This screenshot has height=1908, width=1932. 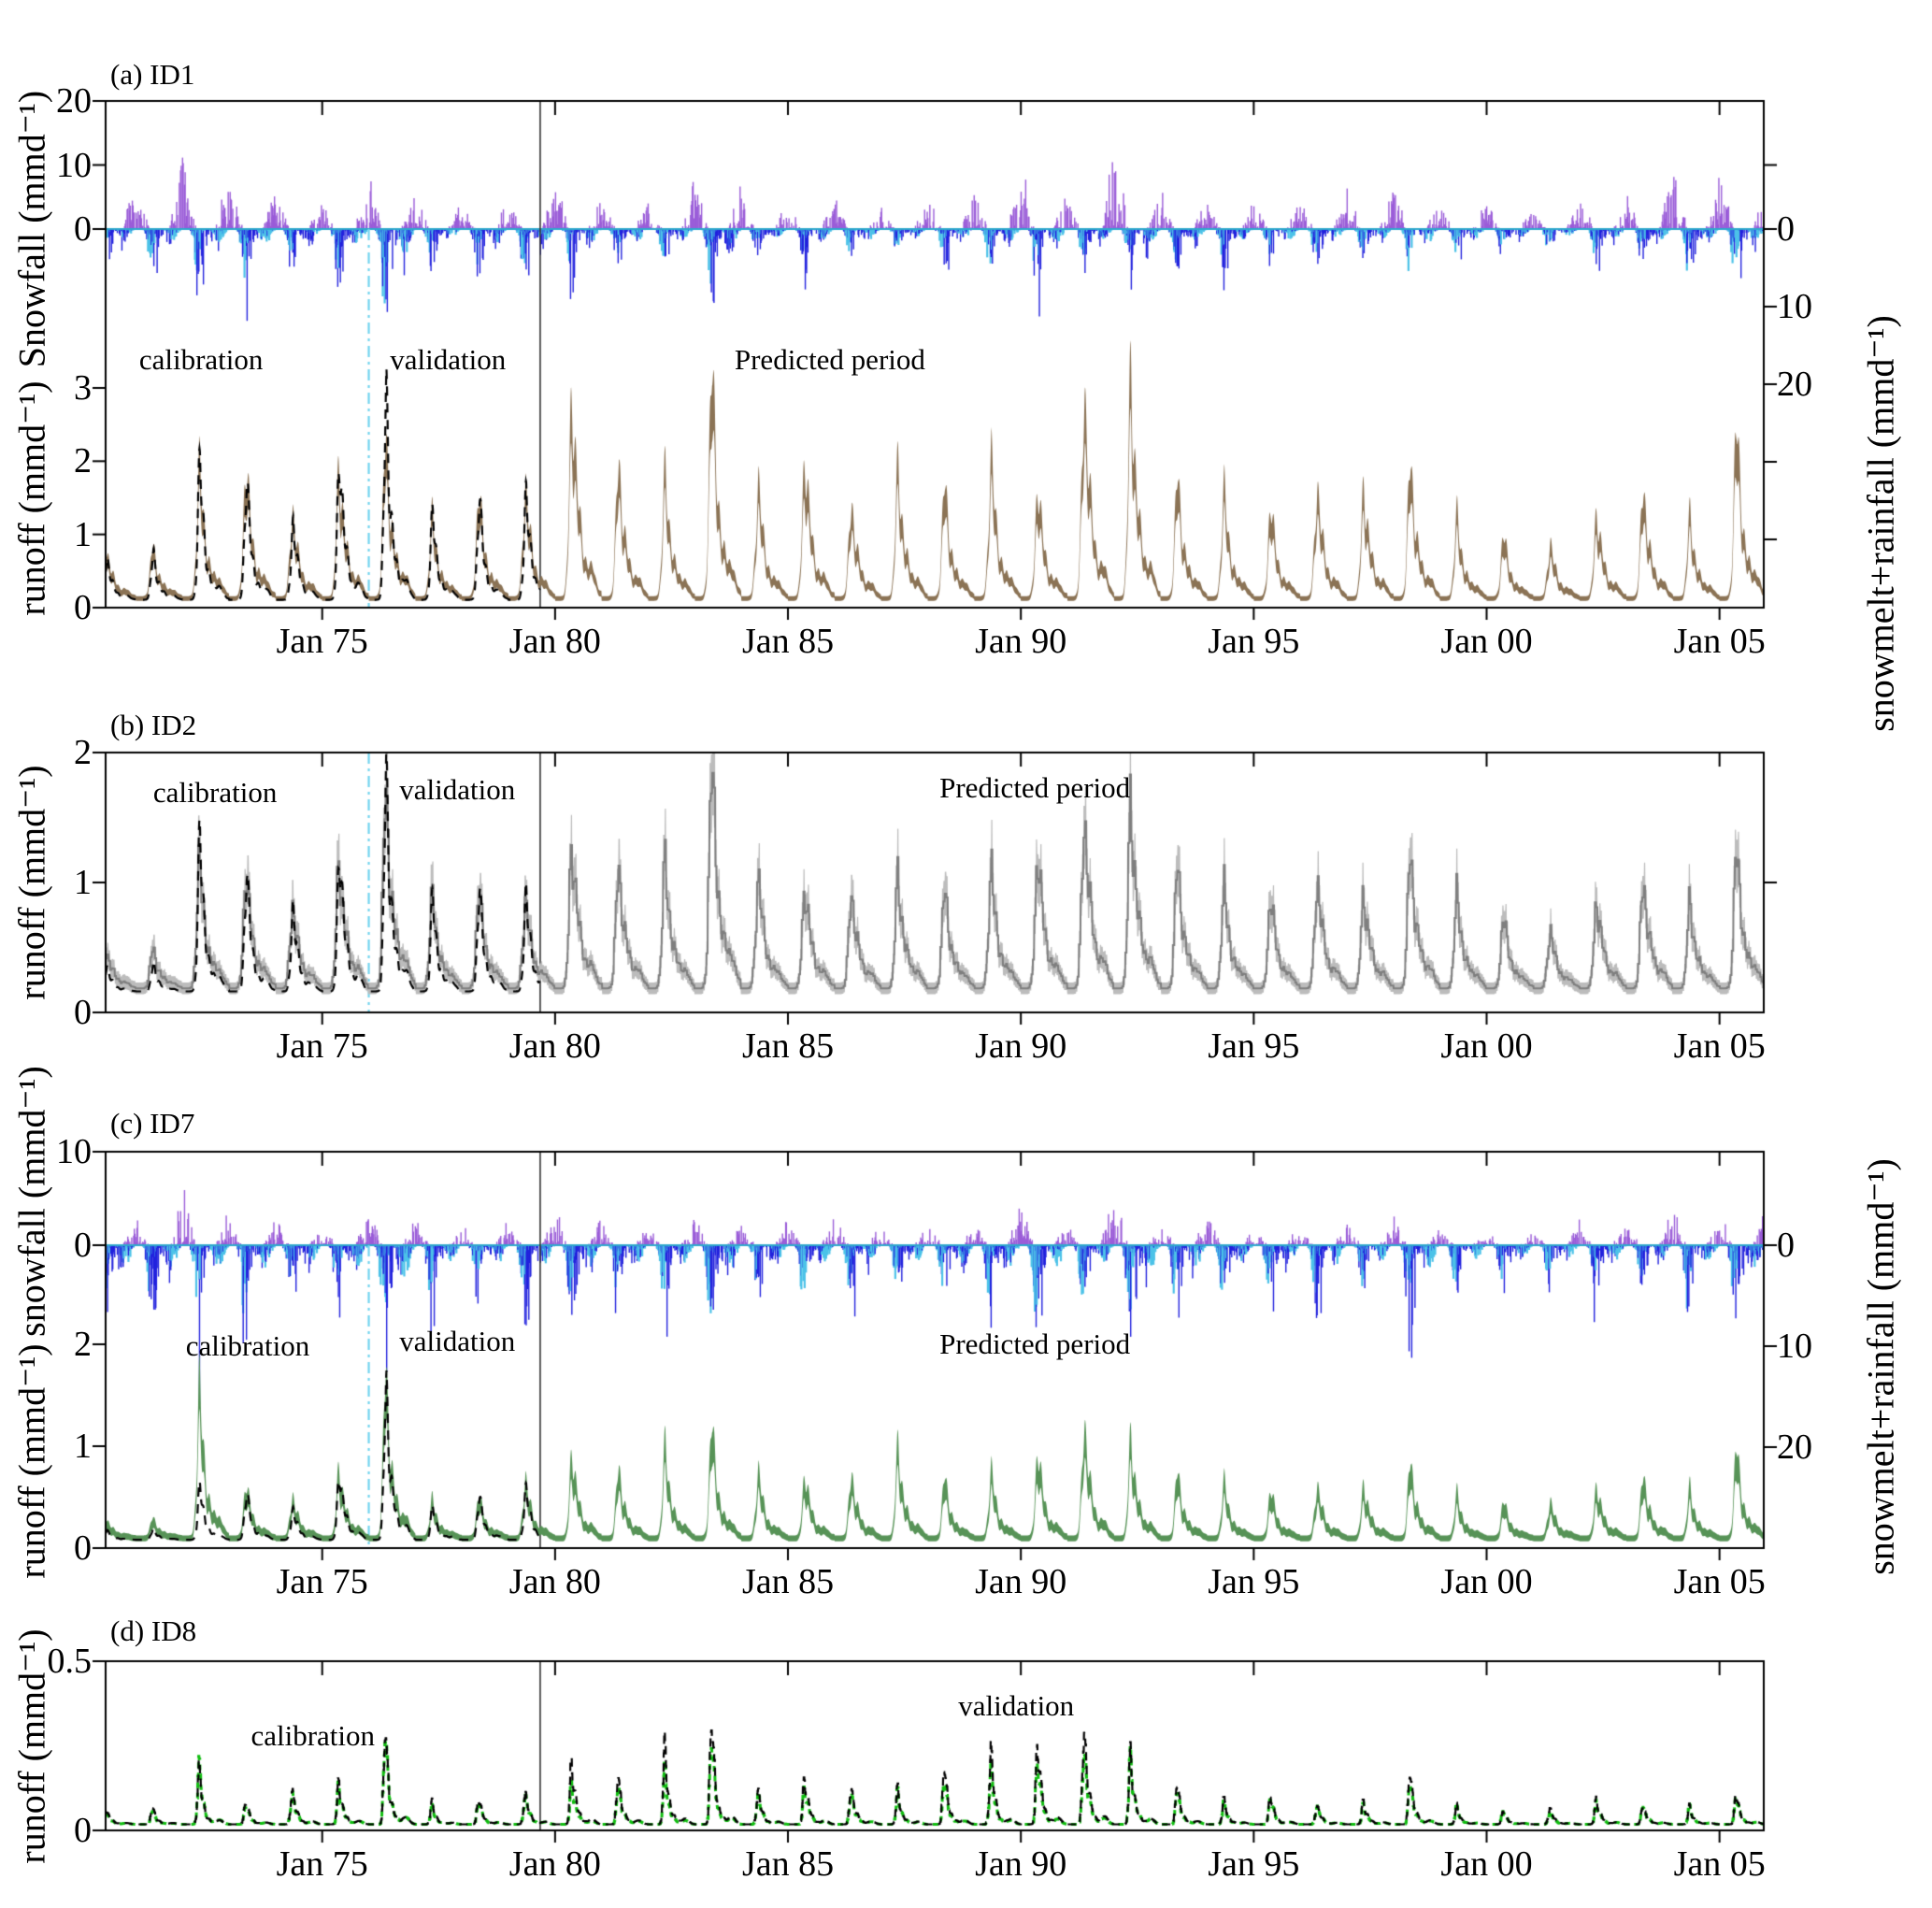 What do you see at coordinates (554, 1046) in the screenshot?
I see `x-tick-label-panel-b-1: Jan 80` at bounding box center [554, 1046].